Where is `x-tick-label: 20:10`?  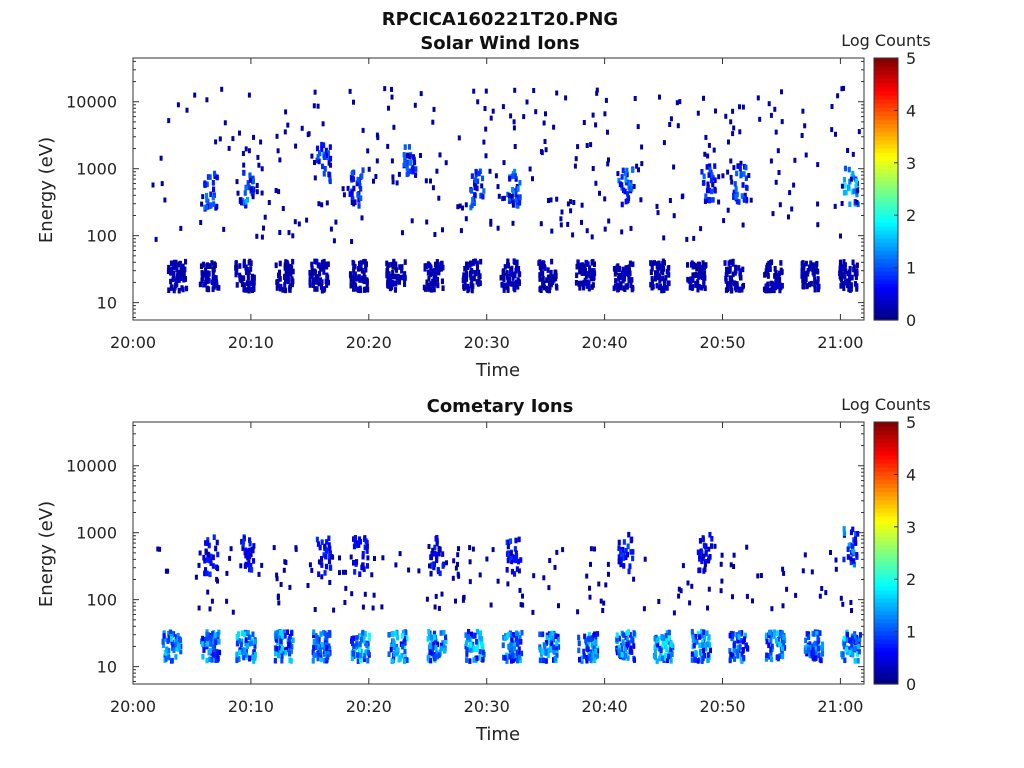 x-tick-label: 20:10 is located at coordinates (251, 706).